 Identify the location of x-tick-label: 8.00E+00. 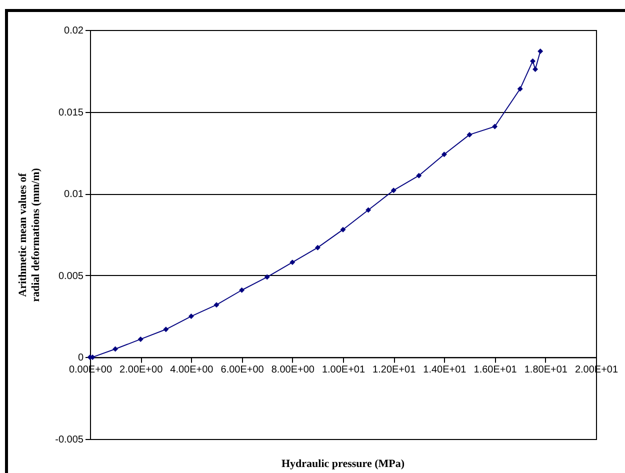
(293, 370).